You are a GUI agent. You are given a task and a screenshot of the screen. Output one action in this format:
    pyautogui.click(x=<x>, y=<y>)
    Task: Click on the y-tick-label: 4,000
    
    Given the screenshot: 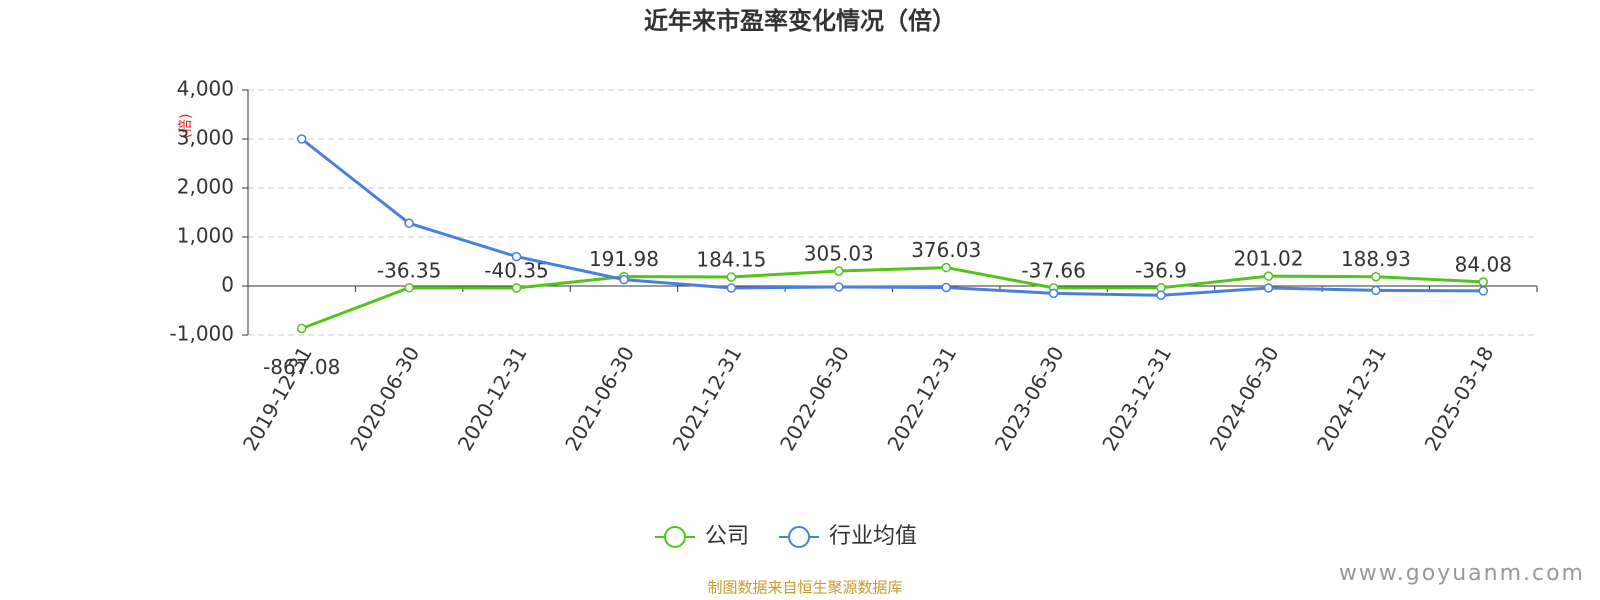 What is the action you would take?
    pyautogui.click(x=205, y=89)
    